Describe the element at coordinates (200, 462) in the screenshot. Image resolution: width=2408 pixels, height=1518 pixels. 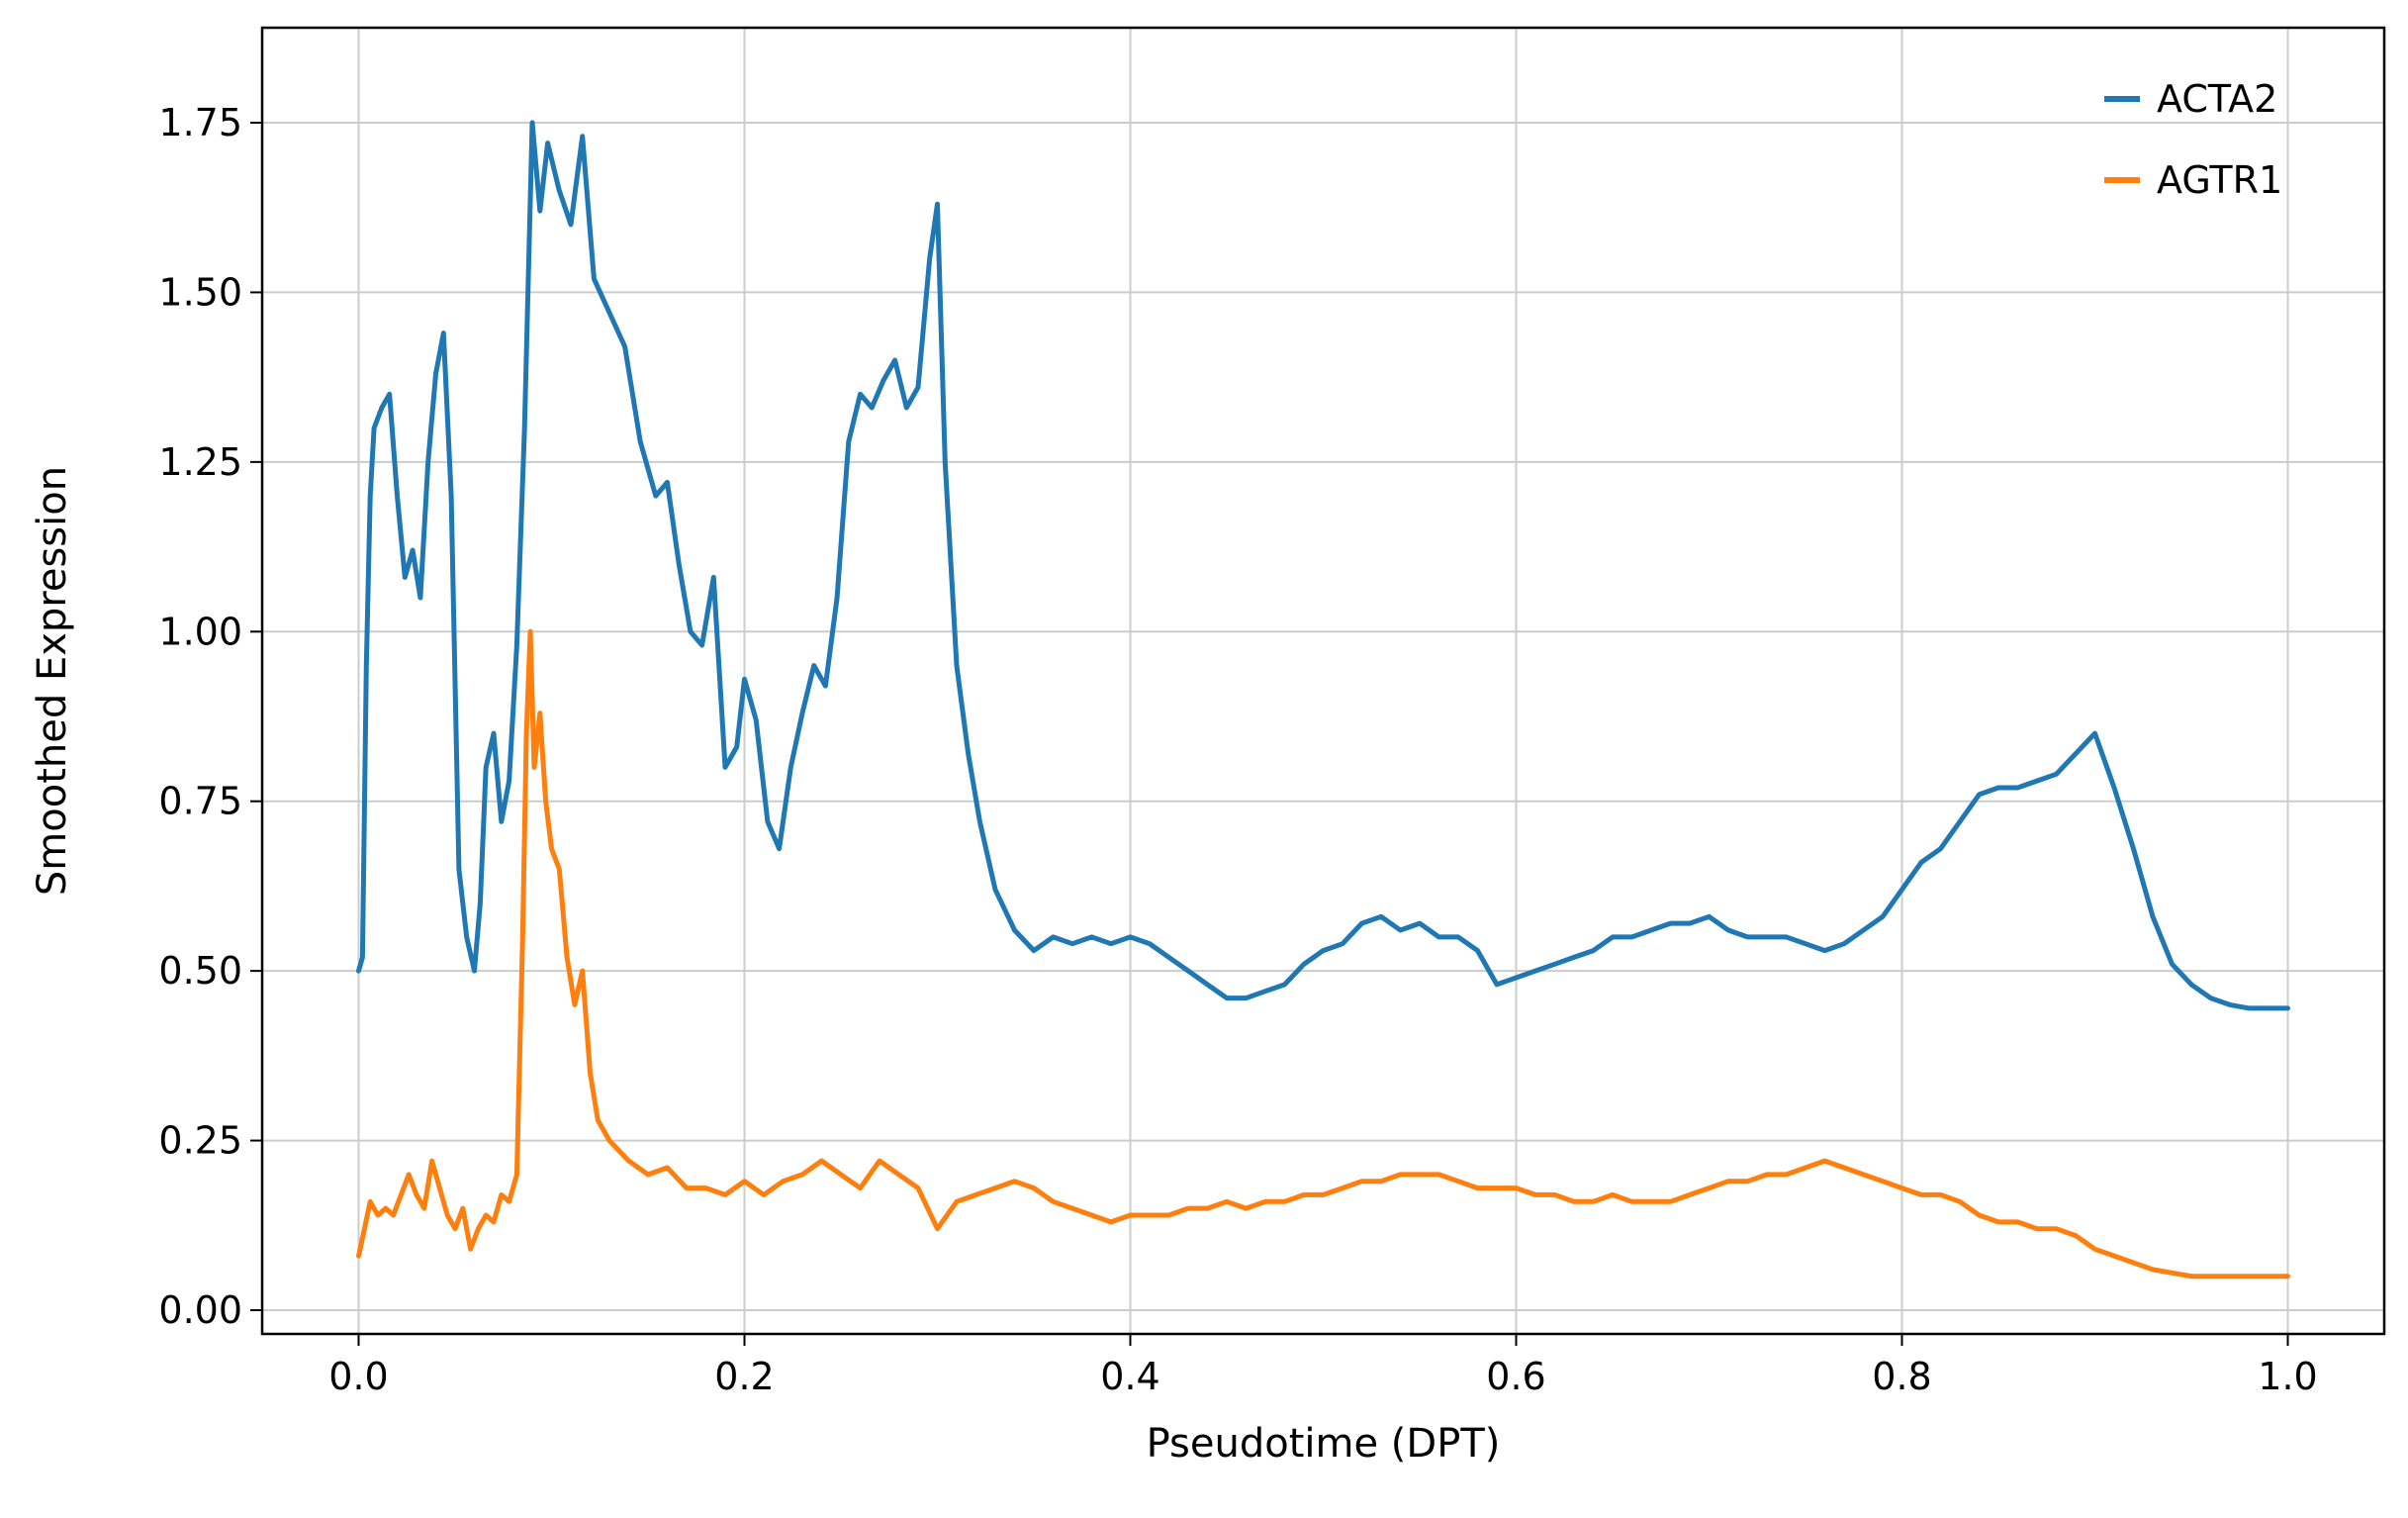
I see `y-tick-label: 1.25` at that location.